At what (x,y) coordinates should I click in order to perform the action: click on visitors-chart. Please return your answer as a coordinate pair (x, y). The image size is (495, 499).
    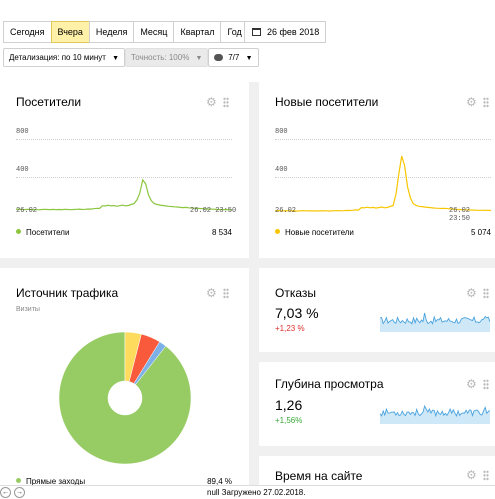
    Looking at the image, I should click on (124, 194).